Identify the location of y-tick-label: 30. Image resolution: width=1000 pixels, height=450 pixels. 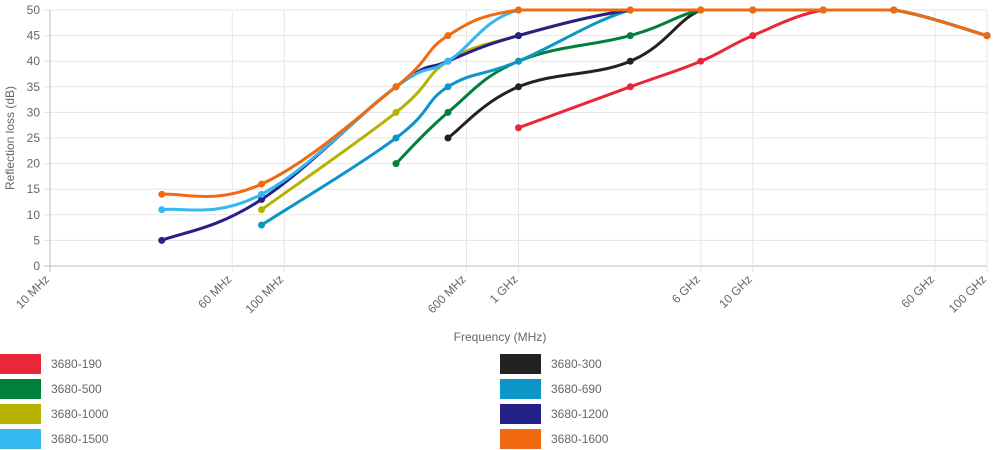
(34, 112).